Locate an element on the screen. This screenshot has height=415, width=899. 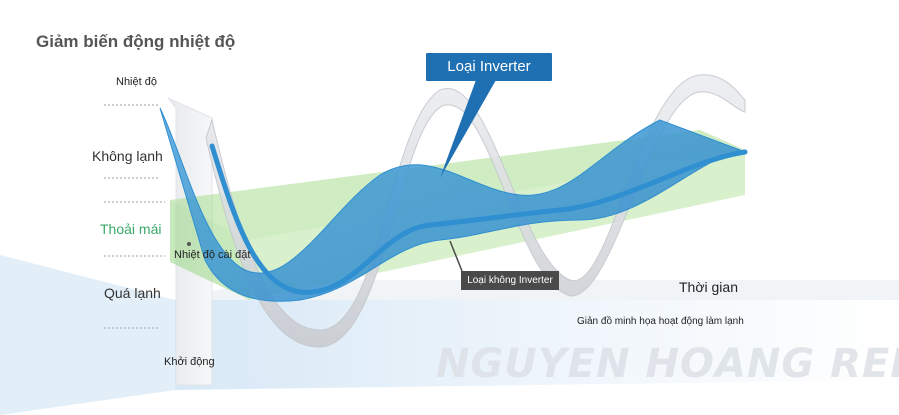
level-label-comfort: Thoải mái is located at coordinates (131, 229).